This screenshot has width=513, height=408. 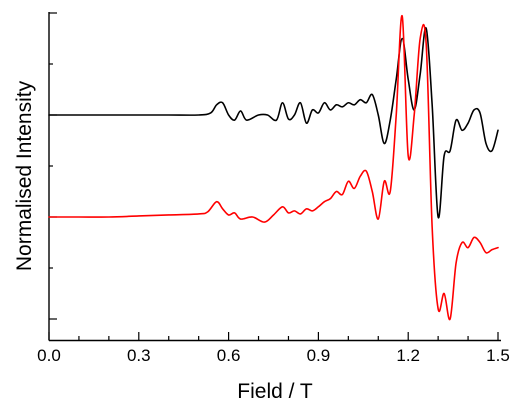 What do you see at coordinates (498, 355) in the screenshot?
I see `x-tick-label: 1.5` at bounding box center [498, 355].